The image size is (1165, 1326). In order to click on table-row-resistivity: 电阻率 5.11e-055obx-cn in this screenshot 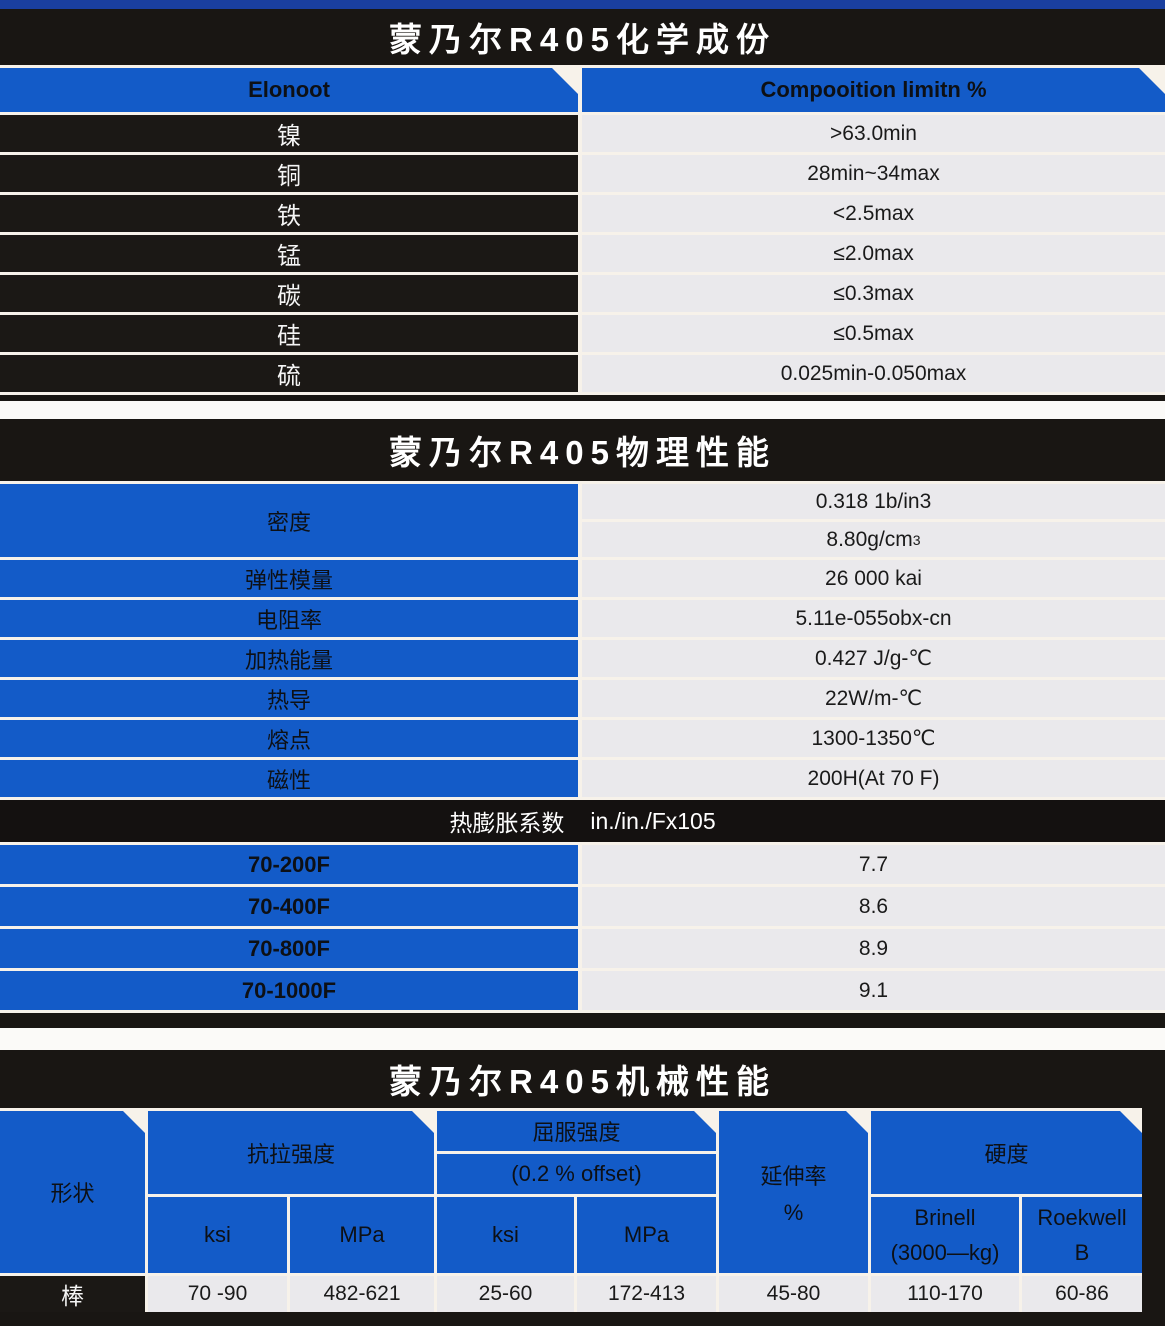, I will do `click(582, 618)`.